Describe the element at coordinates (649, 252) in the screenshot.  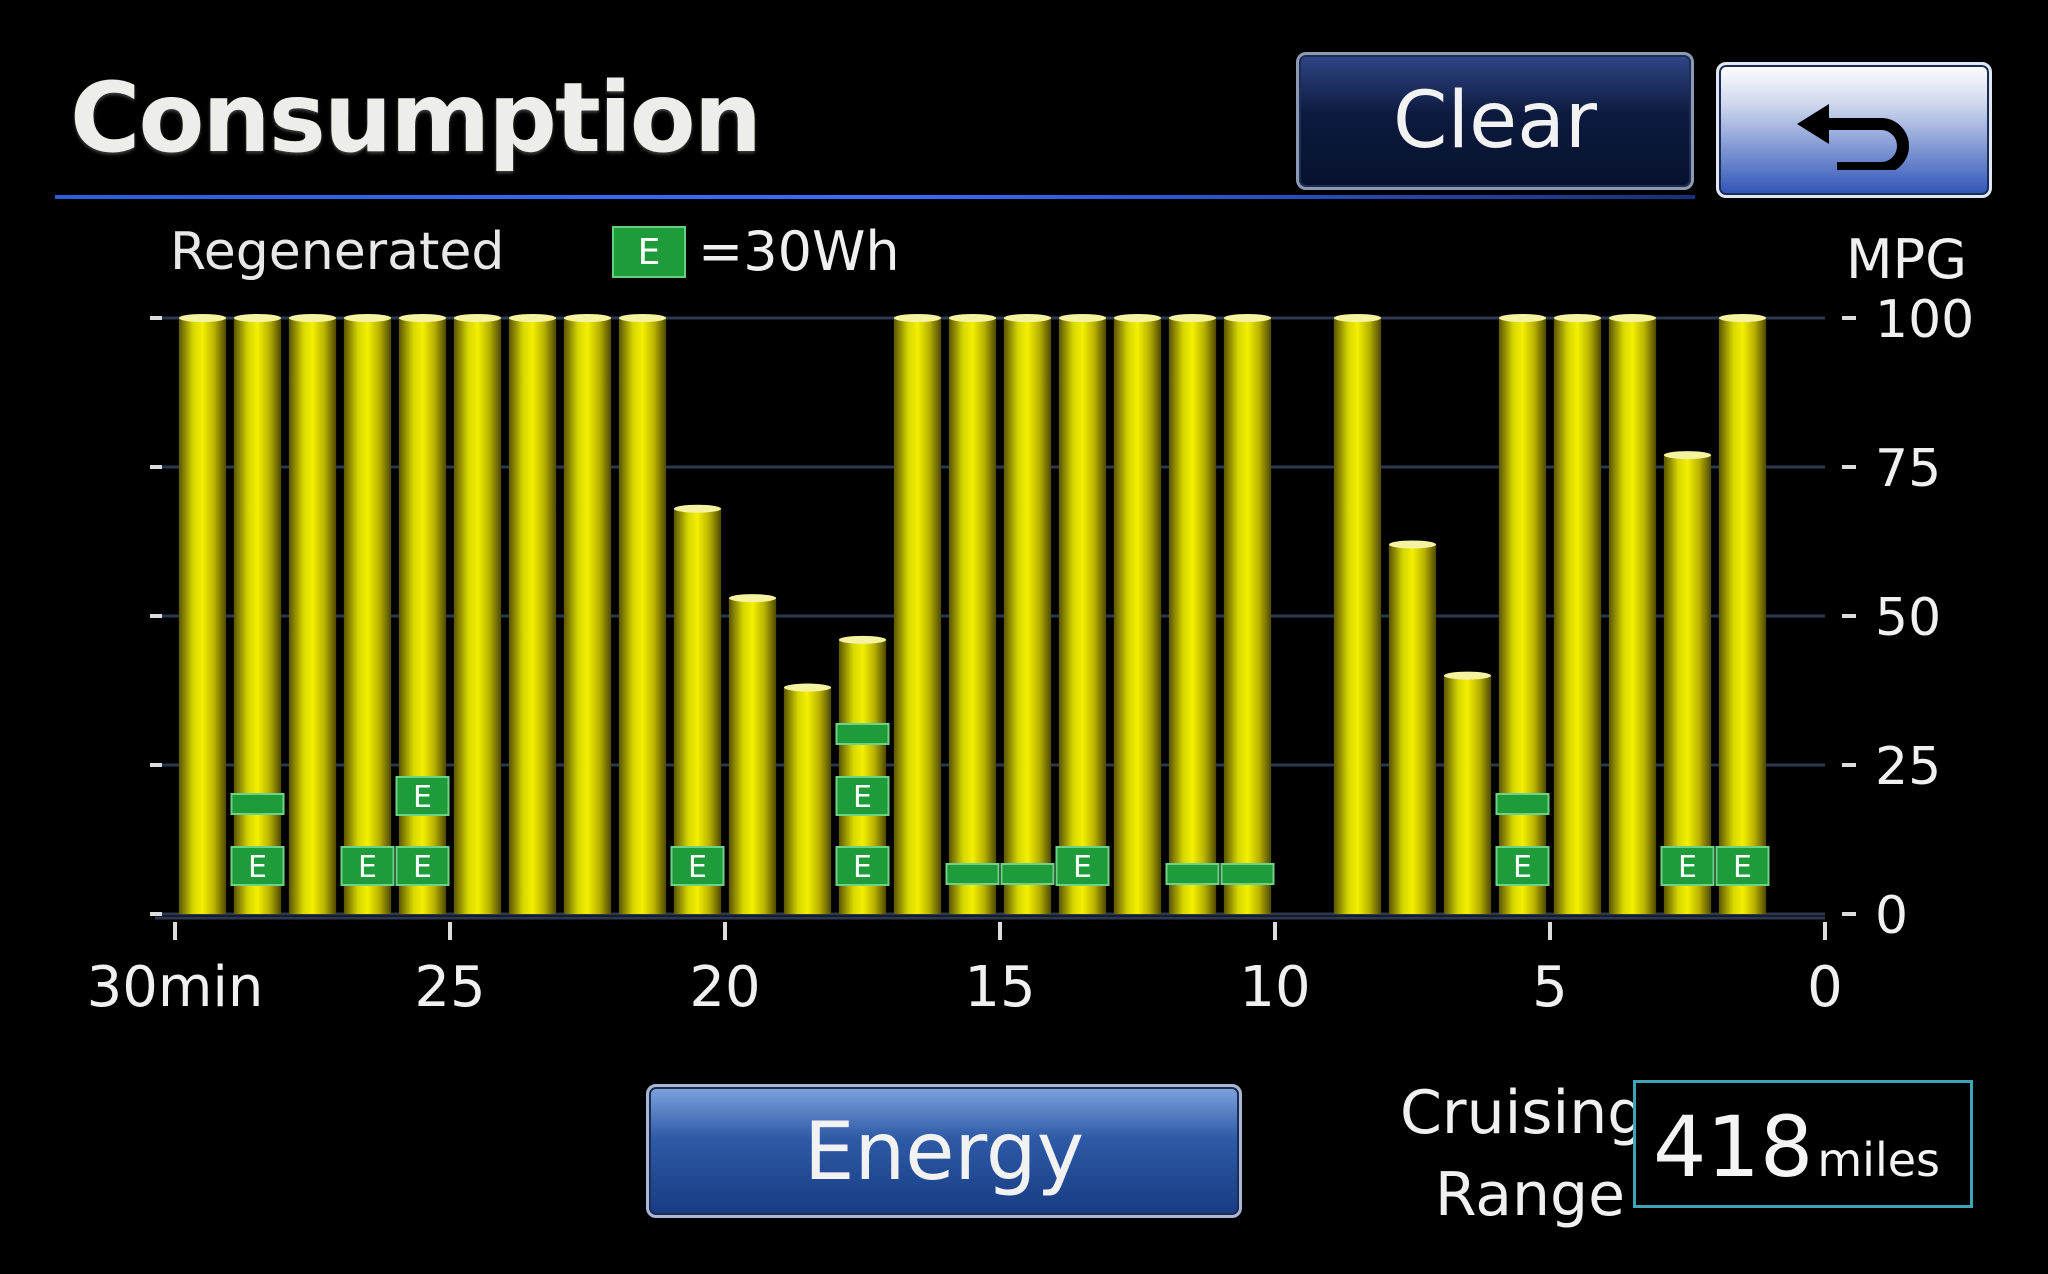
I see `energy-unit-icon: E` at that location.